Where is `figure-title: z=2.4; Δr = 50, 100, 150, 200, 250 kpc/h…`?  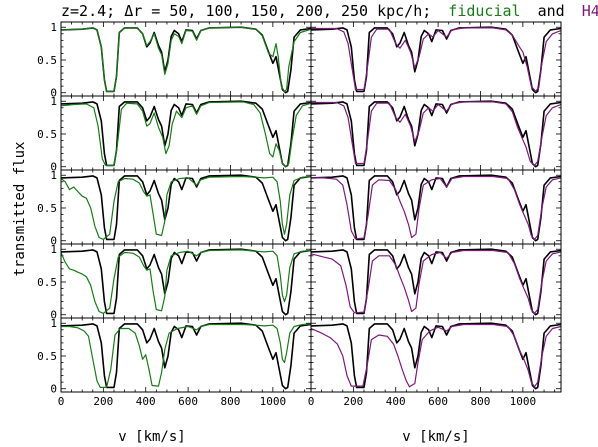
figure-title: z=2.4; Δr = 50, 100, 150, 200, 250 kpc/h… is located at coordinates (329, 11).